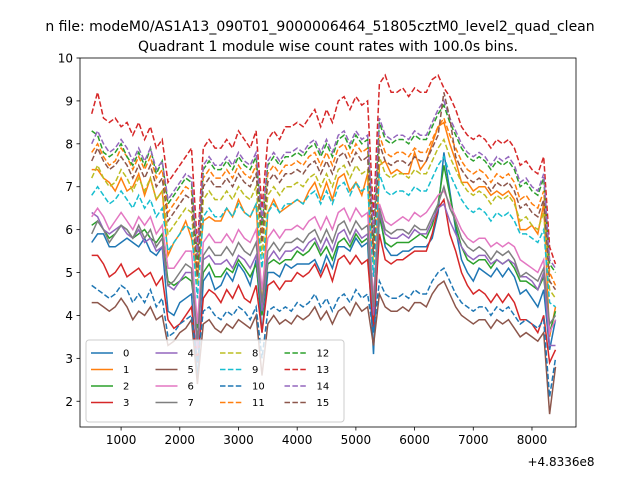 This screenshot has width=640, height=480. Describe the element at coordinates (356, 440) in the screenshot. I see `x-tick-label: 5000` at that location.